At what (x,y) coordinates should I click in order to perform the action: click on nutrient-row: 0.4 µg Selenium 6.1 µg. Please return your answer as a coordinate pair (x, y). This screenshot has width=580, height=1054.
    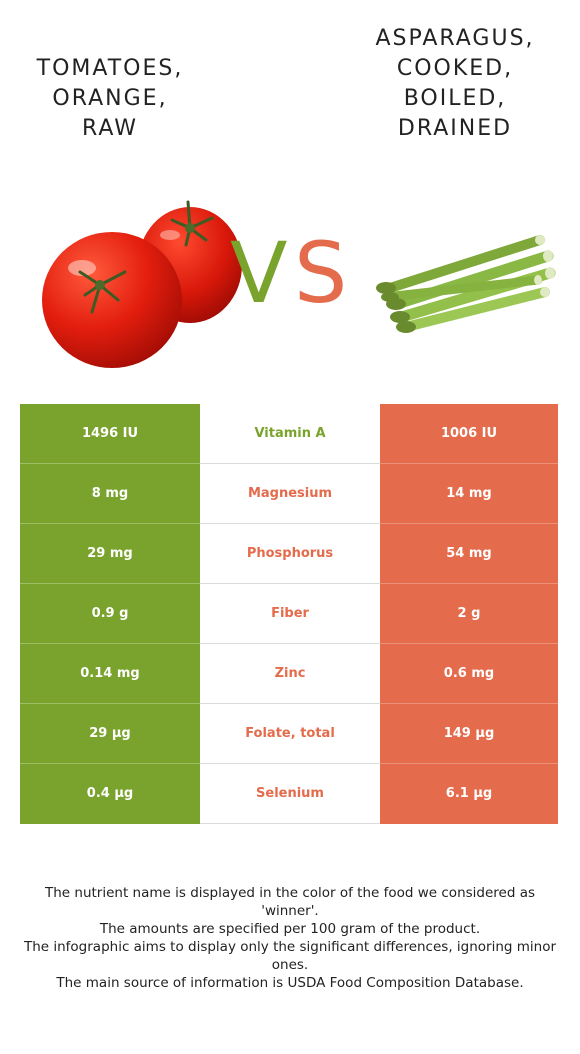
    Looking at the image, I should click on (289, 793).